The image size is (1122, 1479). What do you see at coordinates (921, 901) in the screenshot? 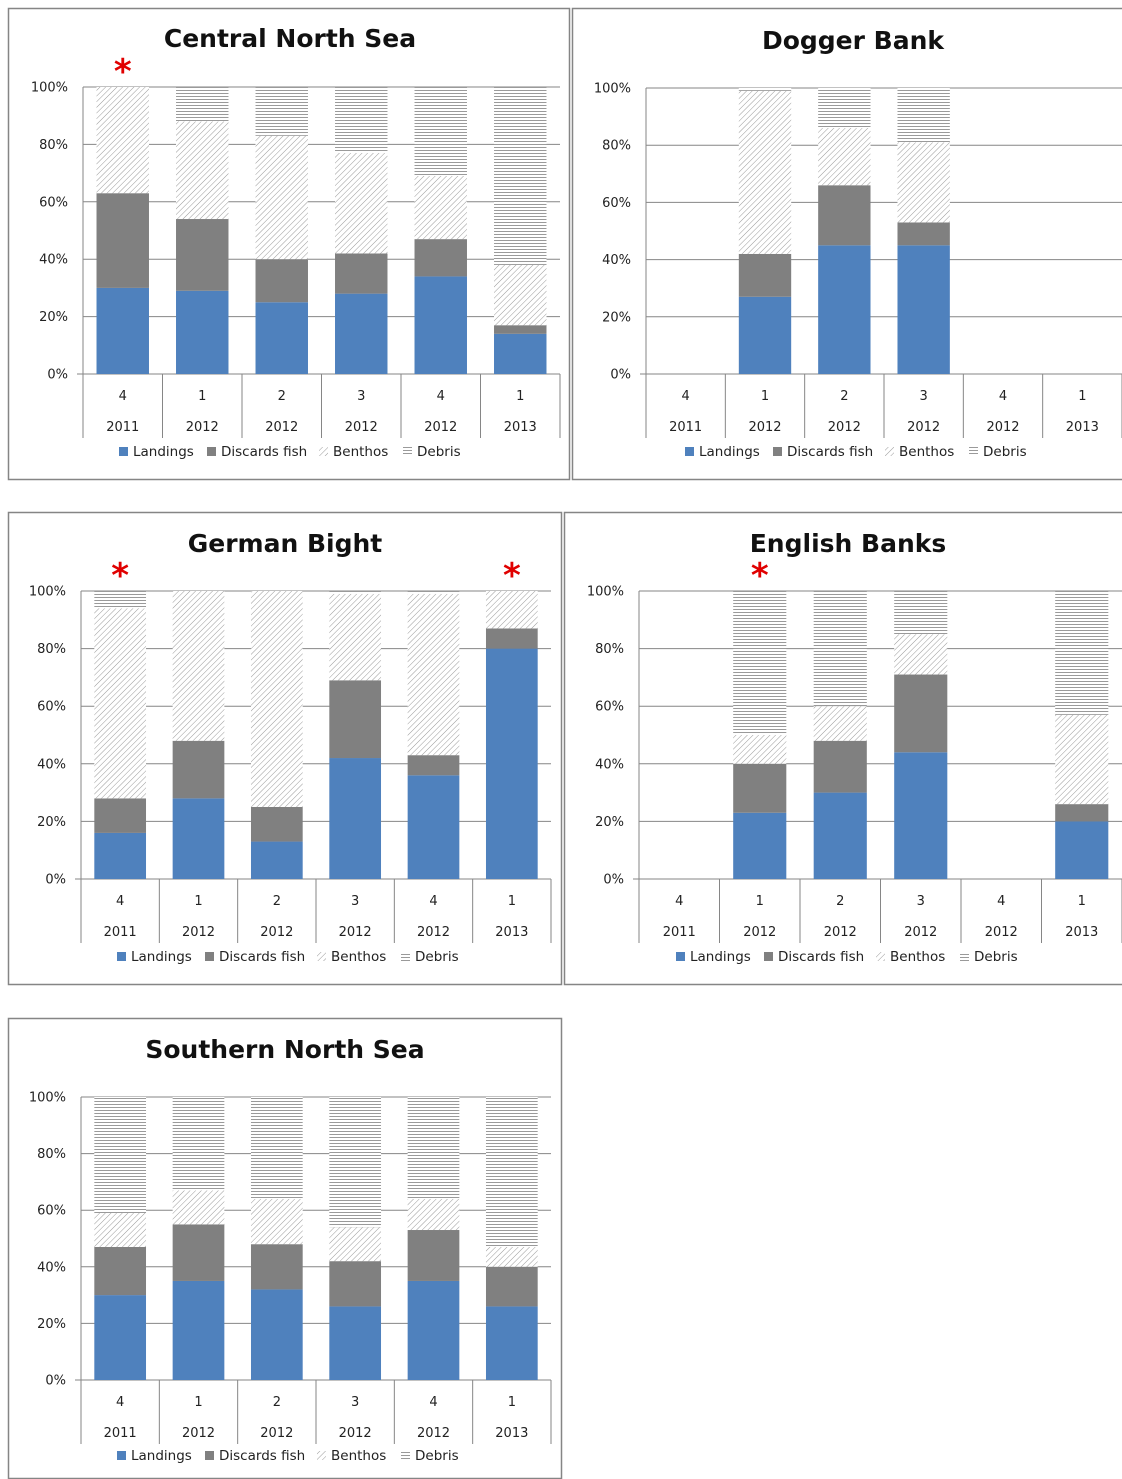
I see `x-tick-label-quarter: 3` at bounding box center [921, 901].